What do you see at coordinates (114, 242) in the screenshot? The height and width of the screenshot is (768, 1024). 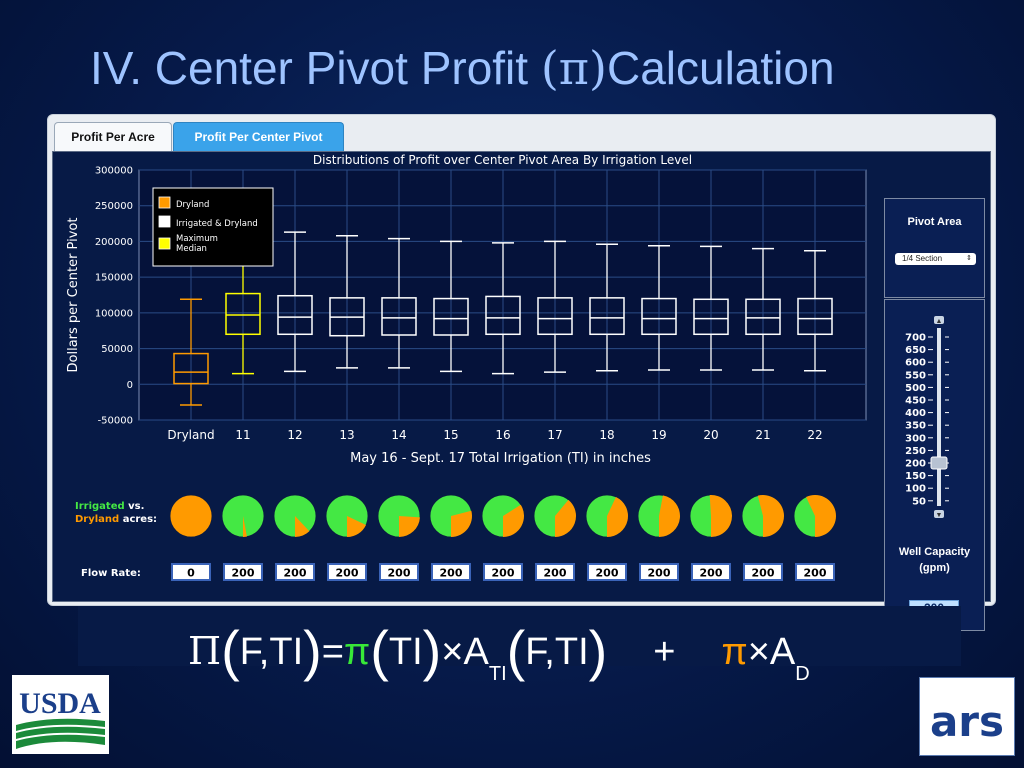 I see `y-tick-label: 200000` at bounding box center [114, 242].